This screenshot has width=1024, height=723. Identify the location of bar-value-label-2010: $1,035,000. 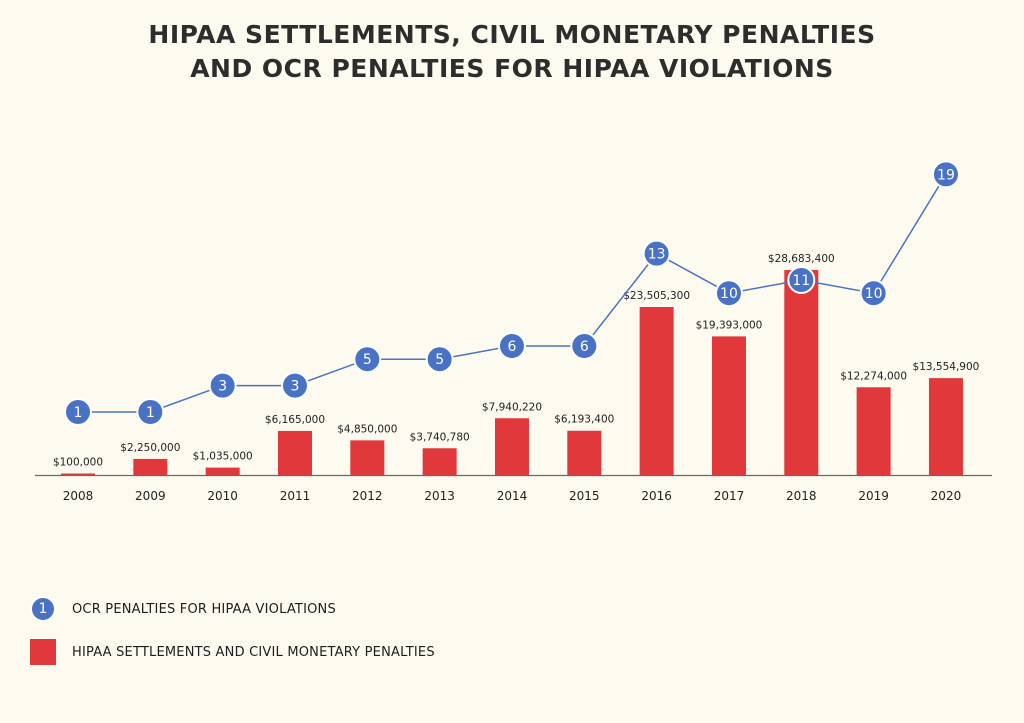
(223, 457).